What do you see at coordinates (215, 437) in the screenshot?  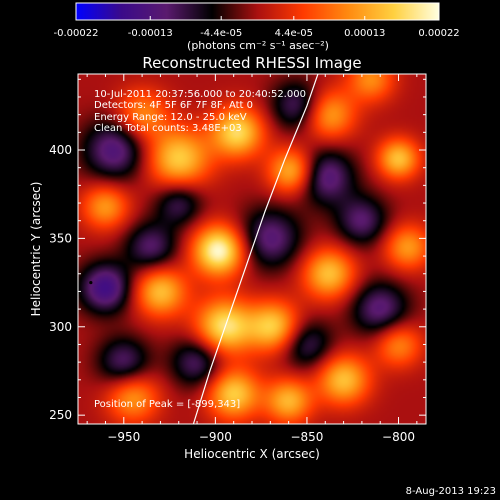 I see `x-tick-label: −900` at bounding box center [215, 437].